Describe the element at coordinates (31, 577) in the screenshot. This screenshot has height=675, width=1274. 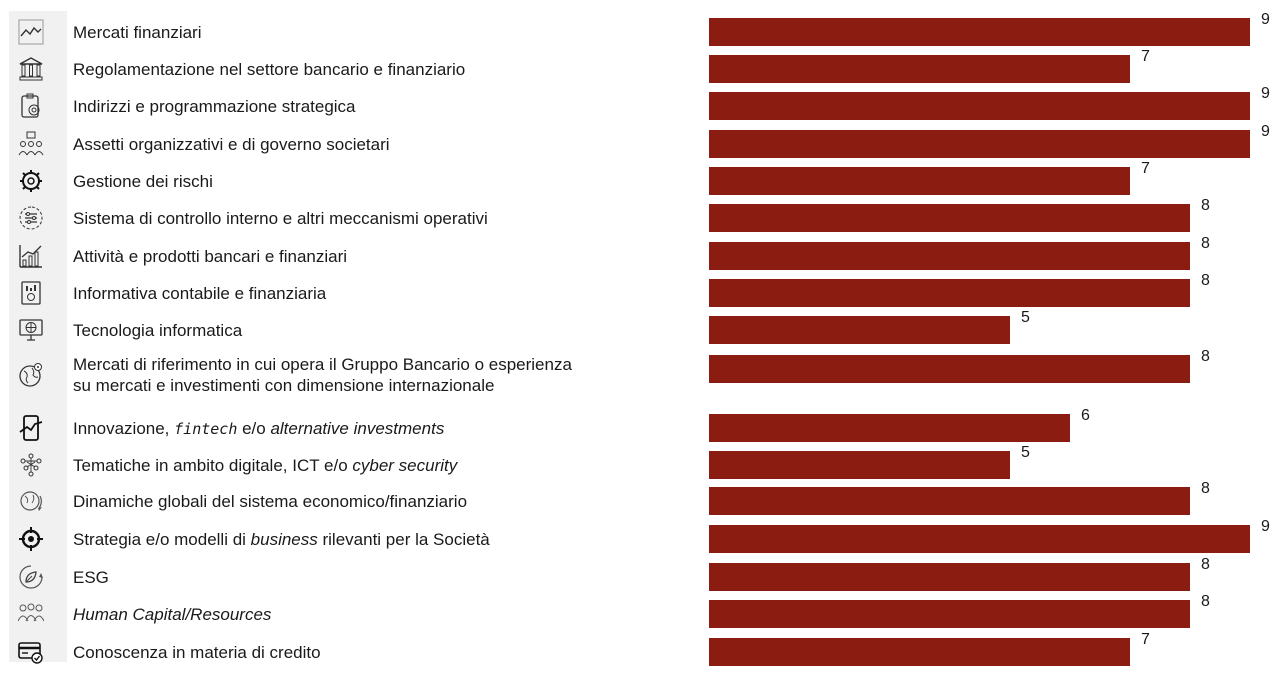
I see `eco-leaf-cycle-icon` at that location.